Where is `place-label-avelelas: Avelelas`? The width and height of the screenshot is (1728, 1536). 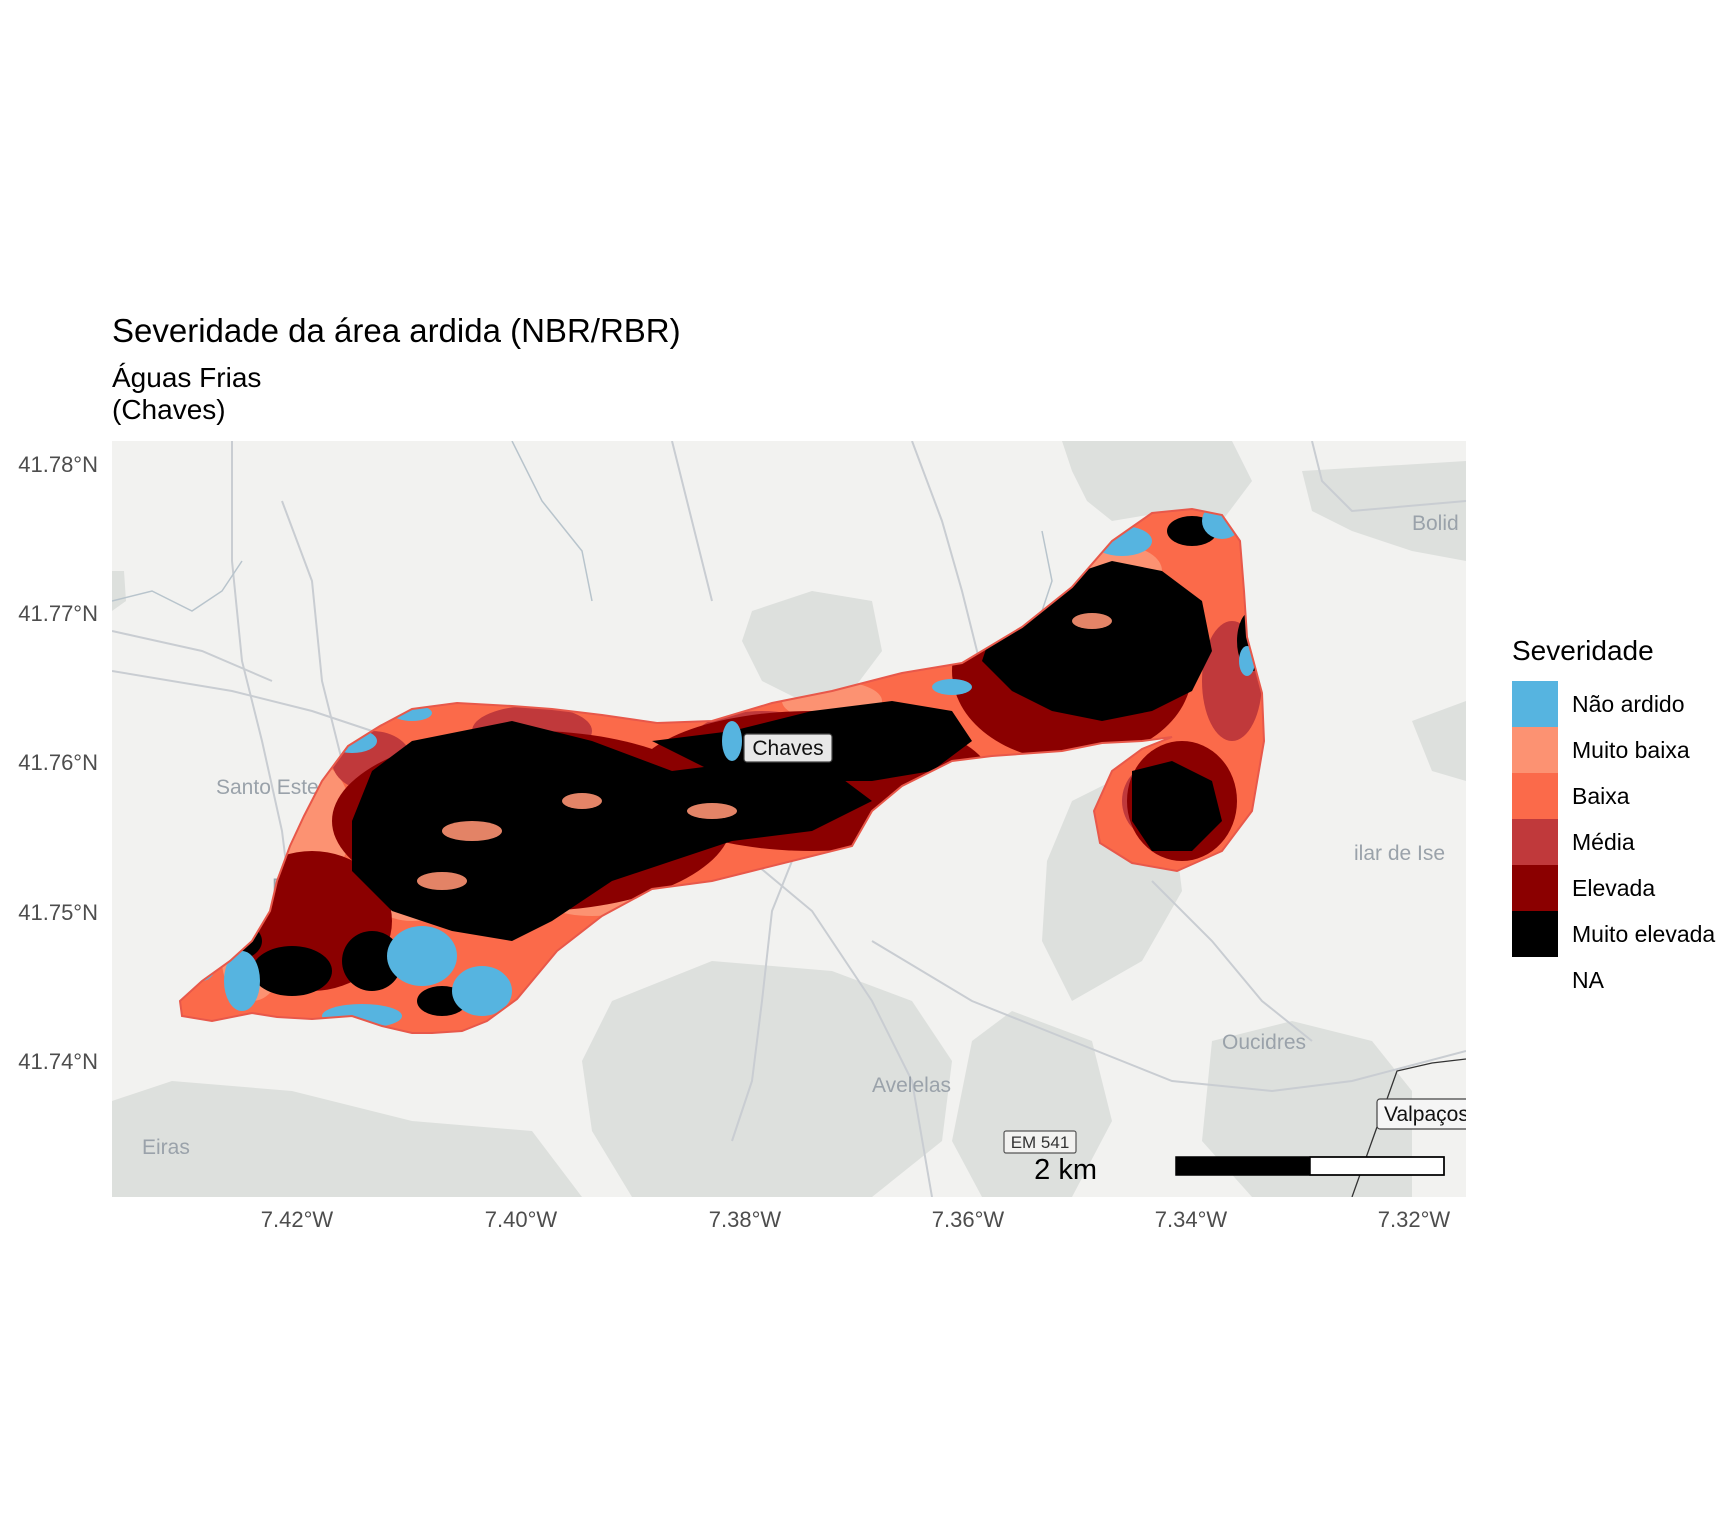 place-label-avelelas: Avelelas is located at coordinates (911, 1085).